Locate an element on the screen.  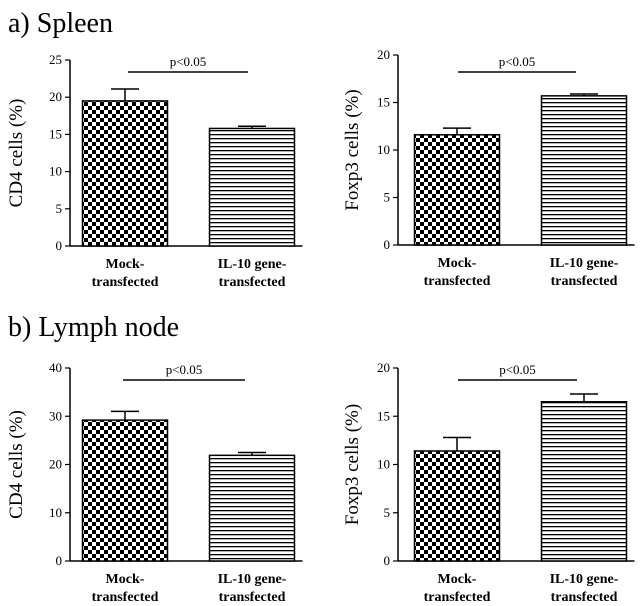
section-title-lymph-node: b) Lymph node is located at coordinates (94, 327).